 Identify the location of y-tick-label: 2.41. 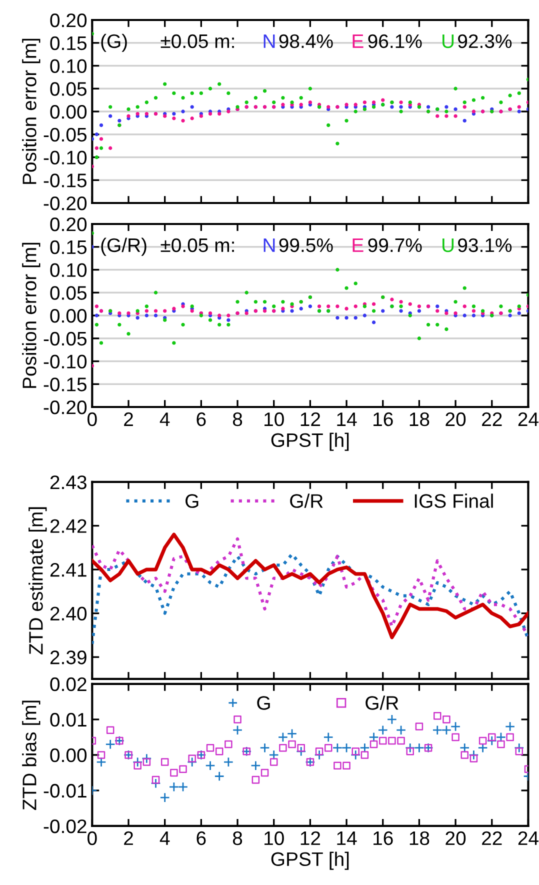
(68, 569).